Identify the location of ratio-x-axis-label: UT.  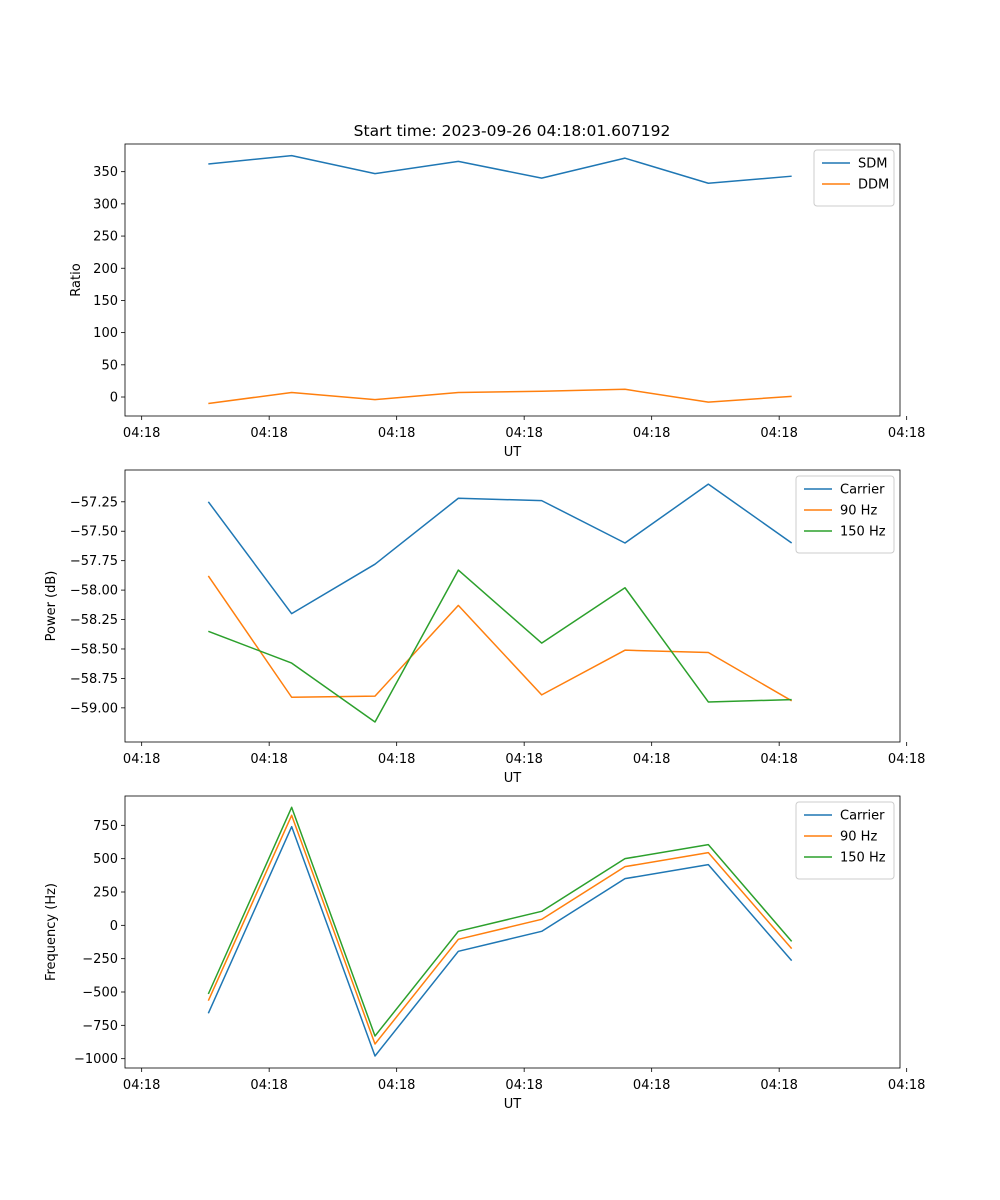
(513, 452).